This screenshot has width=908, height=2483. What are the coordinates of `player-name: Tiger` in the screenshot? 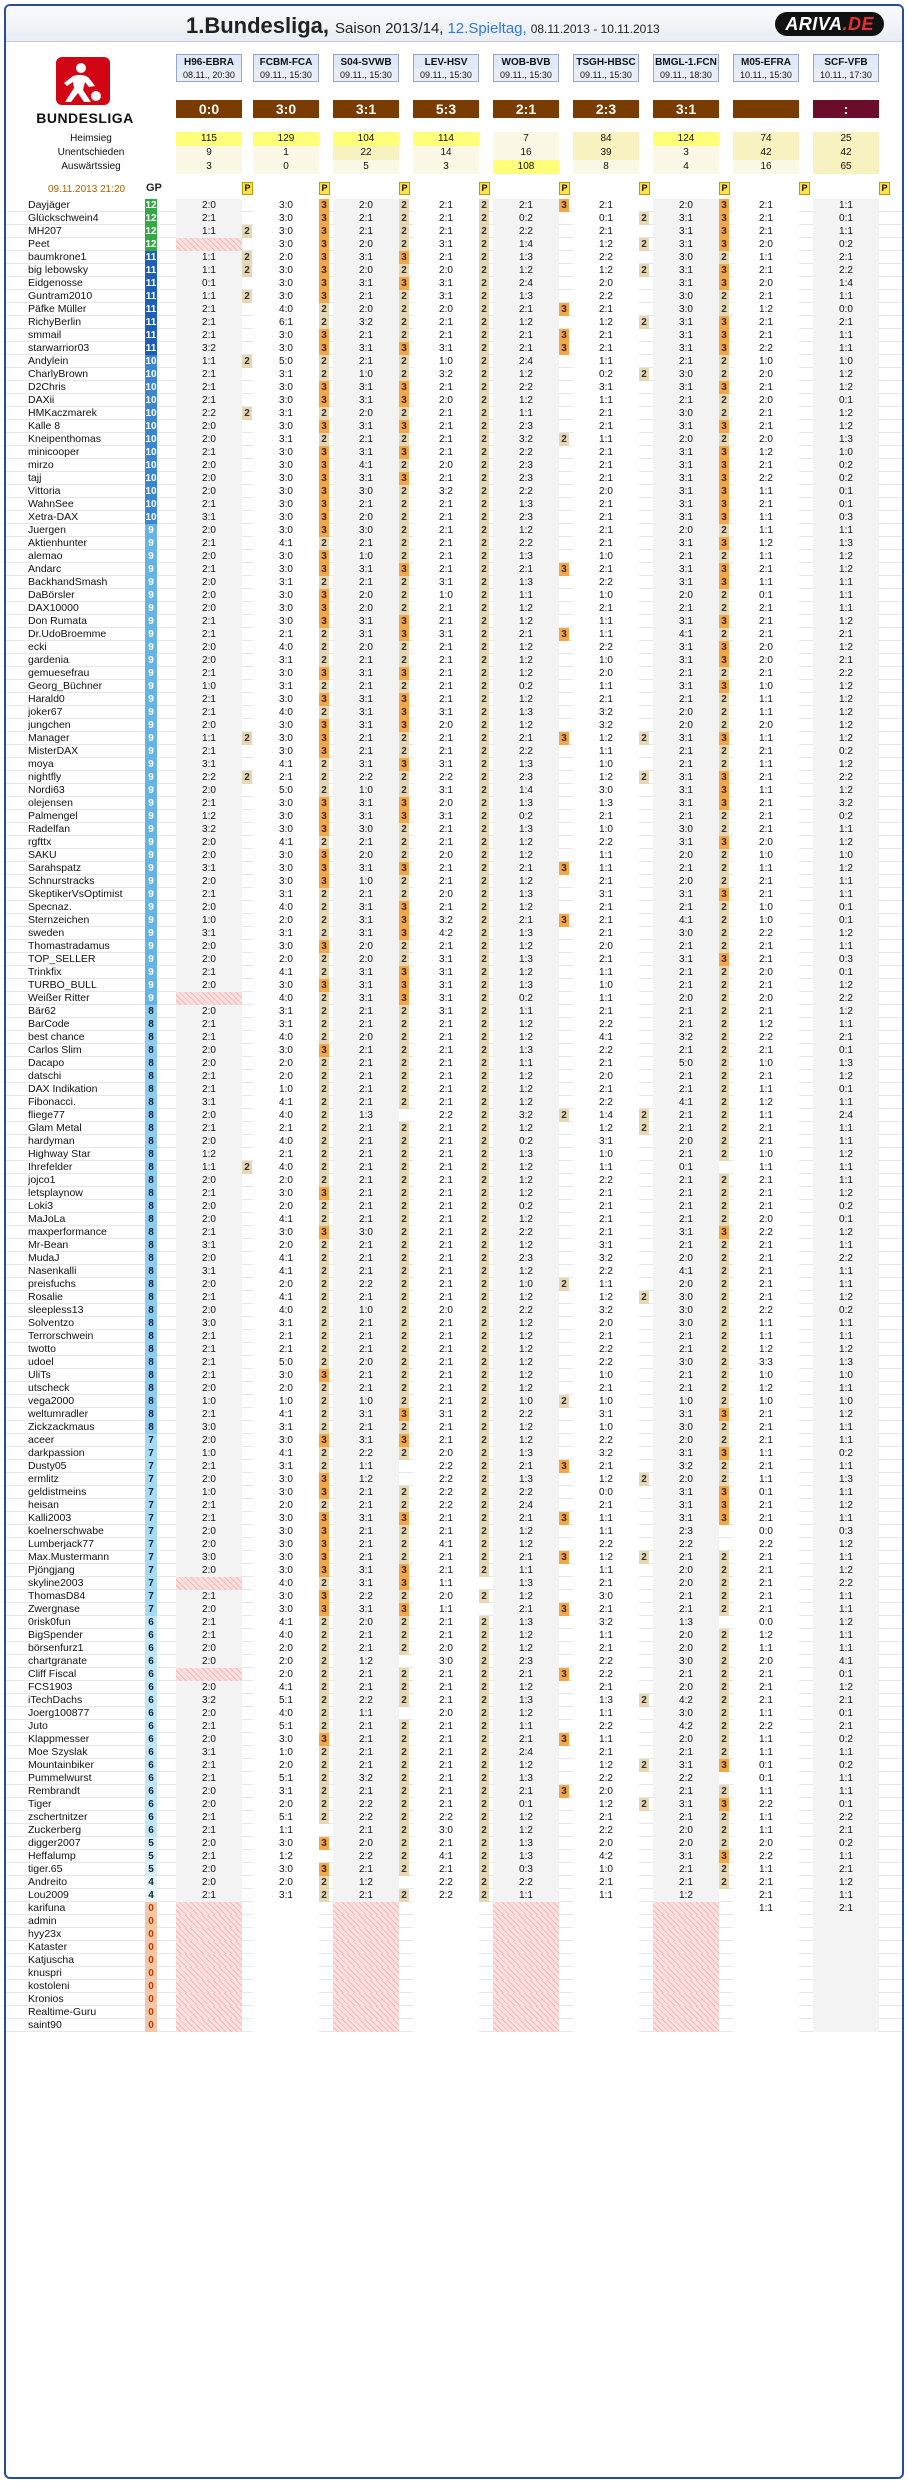 It's located at (40, 1804).